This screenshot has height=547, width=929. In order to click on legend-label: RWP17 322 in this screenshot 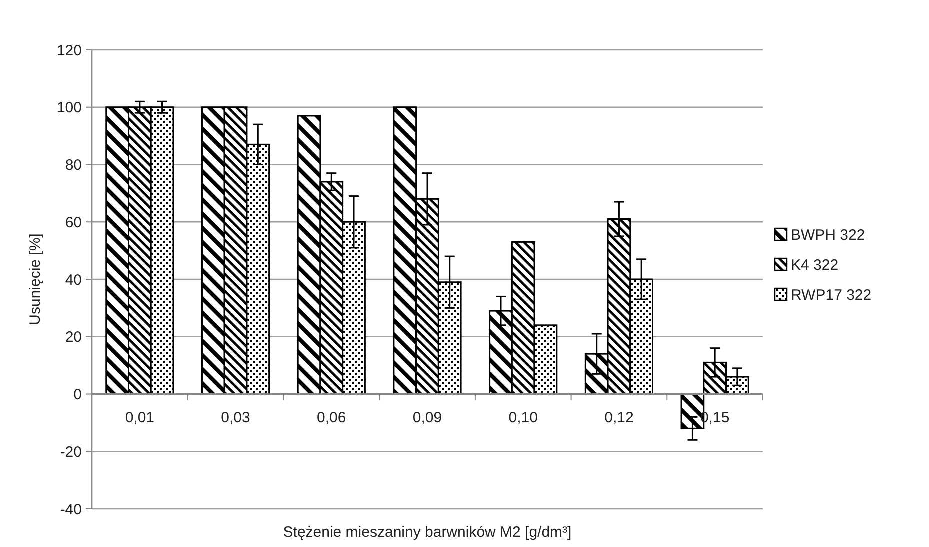, I will do `click(831, 295)`.